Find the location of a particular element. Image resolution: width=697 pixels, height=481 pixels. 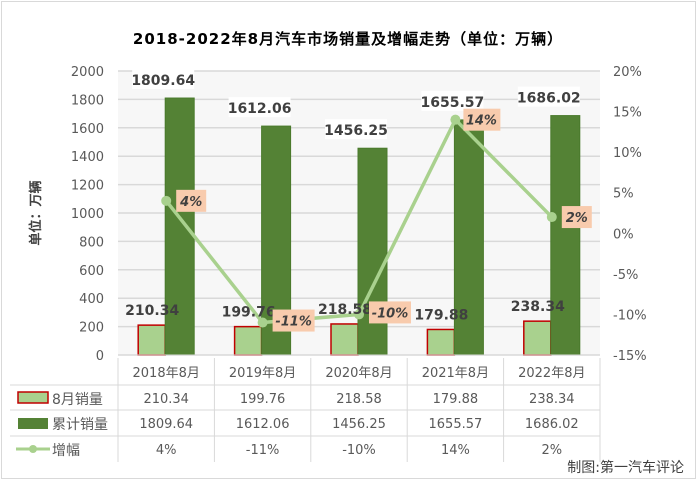

legend-label: 累计销量 is located at coordinates (80, 425).